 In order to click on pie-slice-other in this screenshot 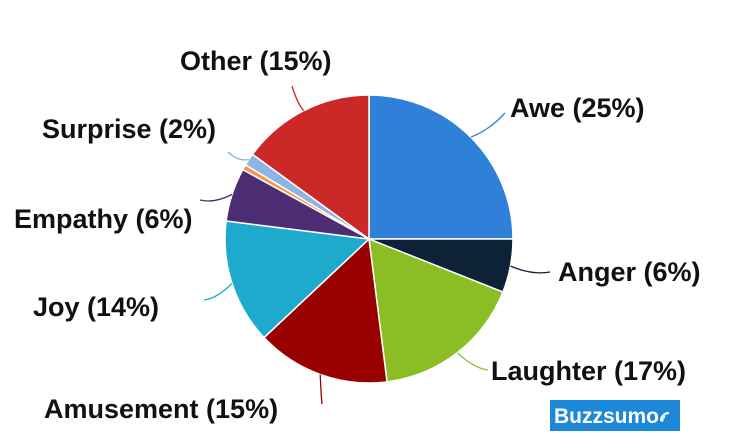, I will do `click(310, 167)`.